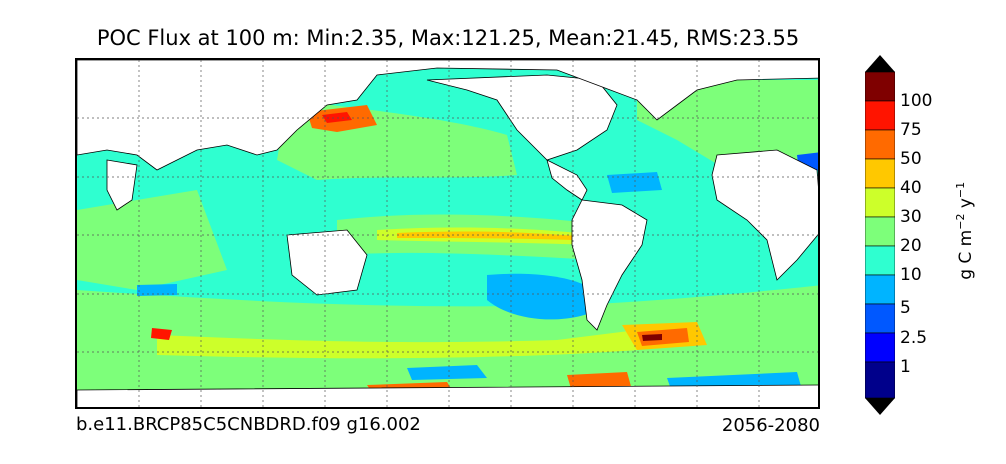 This screenshot has width=1006, height=464. Describe the element at coordinates (911, 159) in the screenshot. I see `colorbar-tick-50: 50` at that location.